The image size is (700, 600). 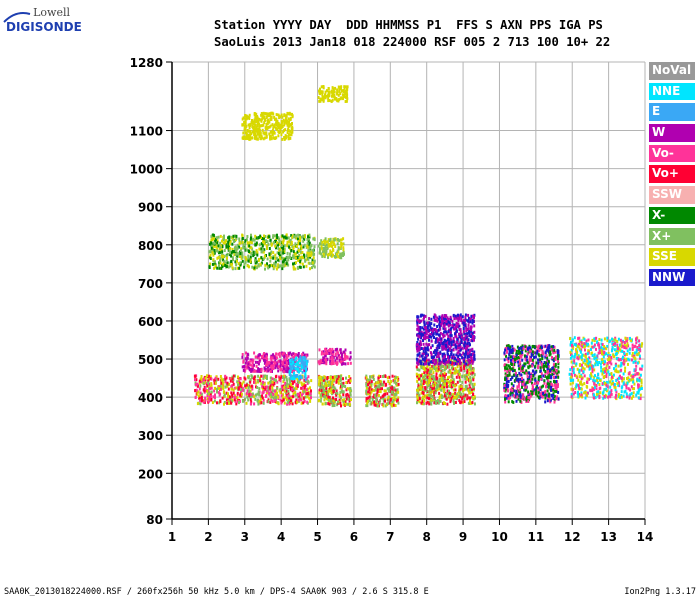 I want to click on y-tick-label: 800, so click(x=150, y=246).